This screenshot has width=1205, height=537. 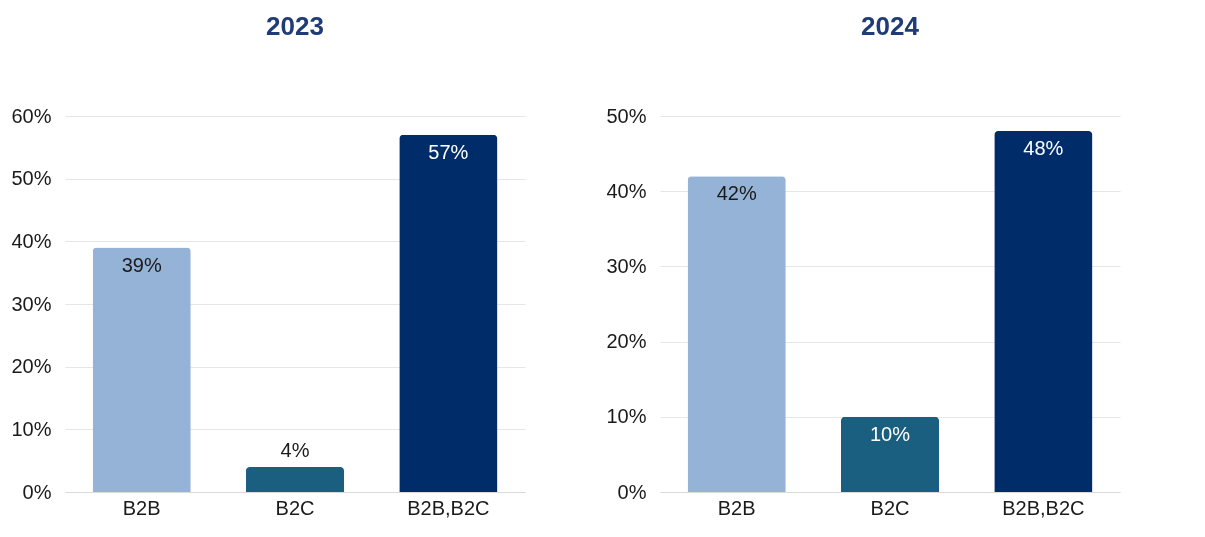 I want to click on data-label: 10%, so click(x=890, y=433).